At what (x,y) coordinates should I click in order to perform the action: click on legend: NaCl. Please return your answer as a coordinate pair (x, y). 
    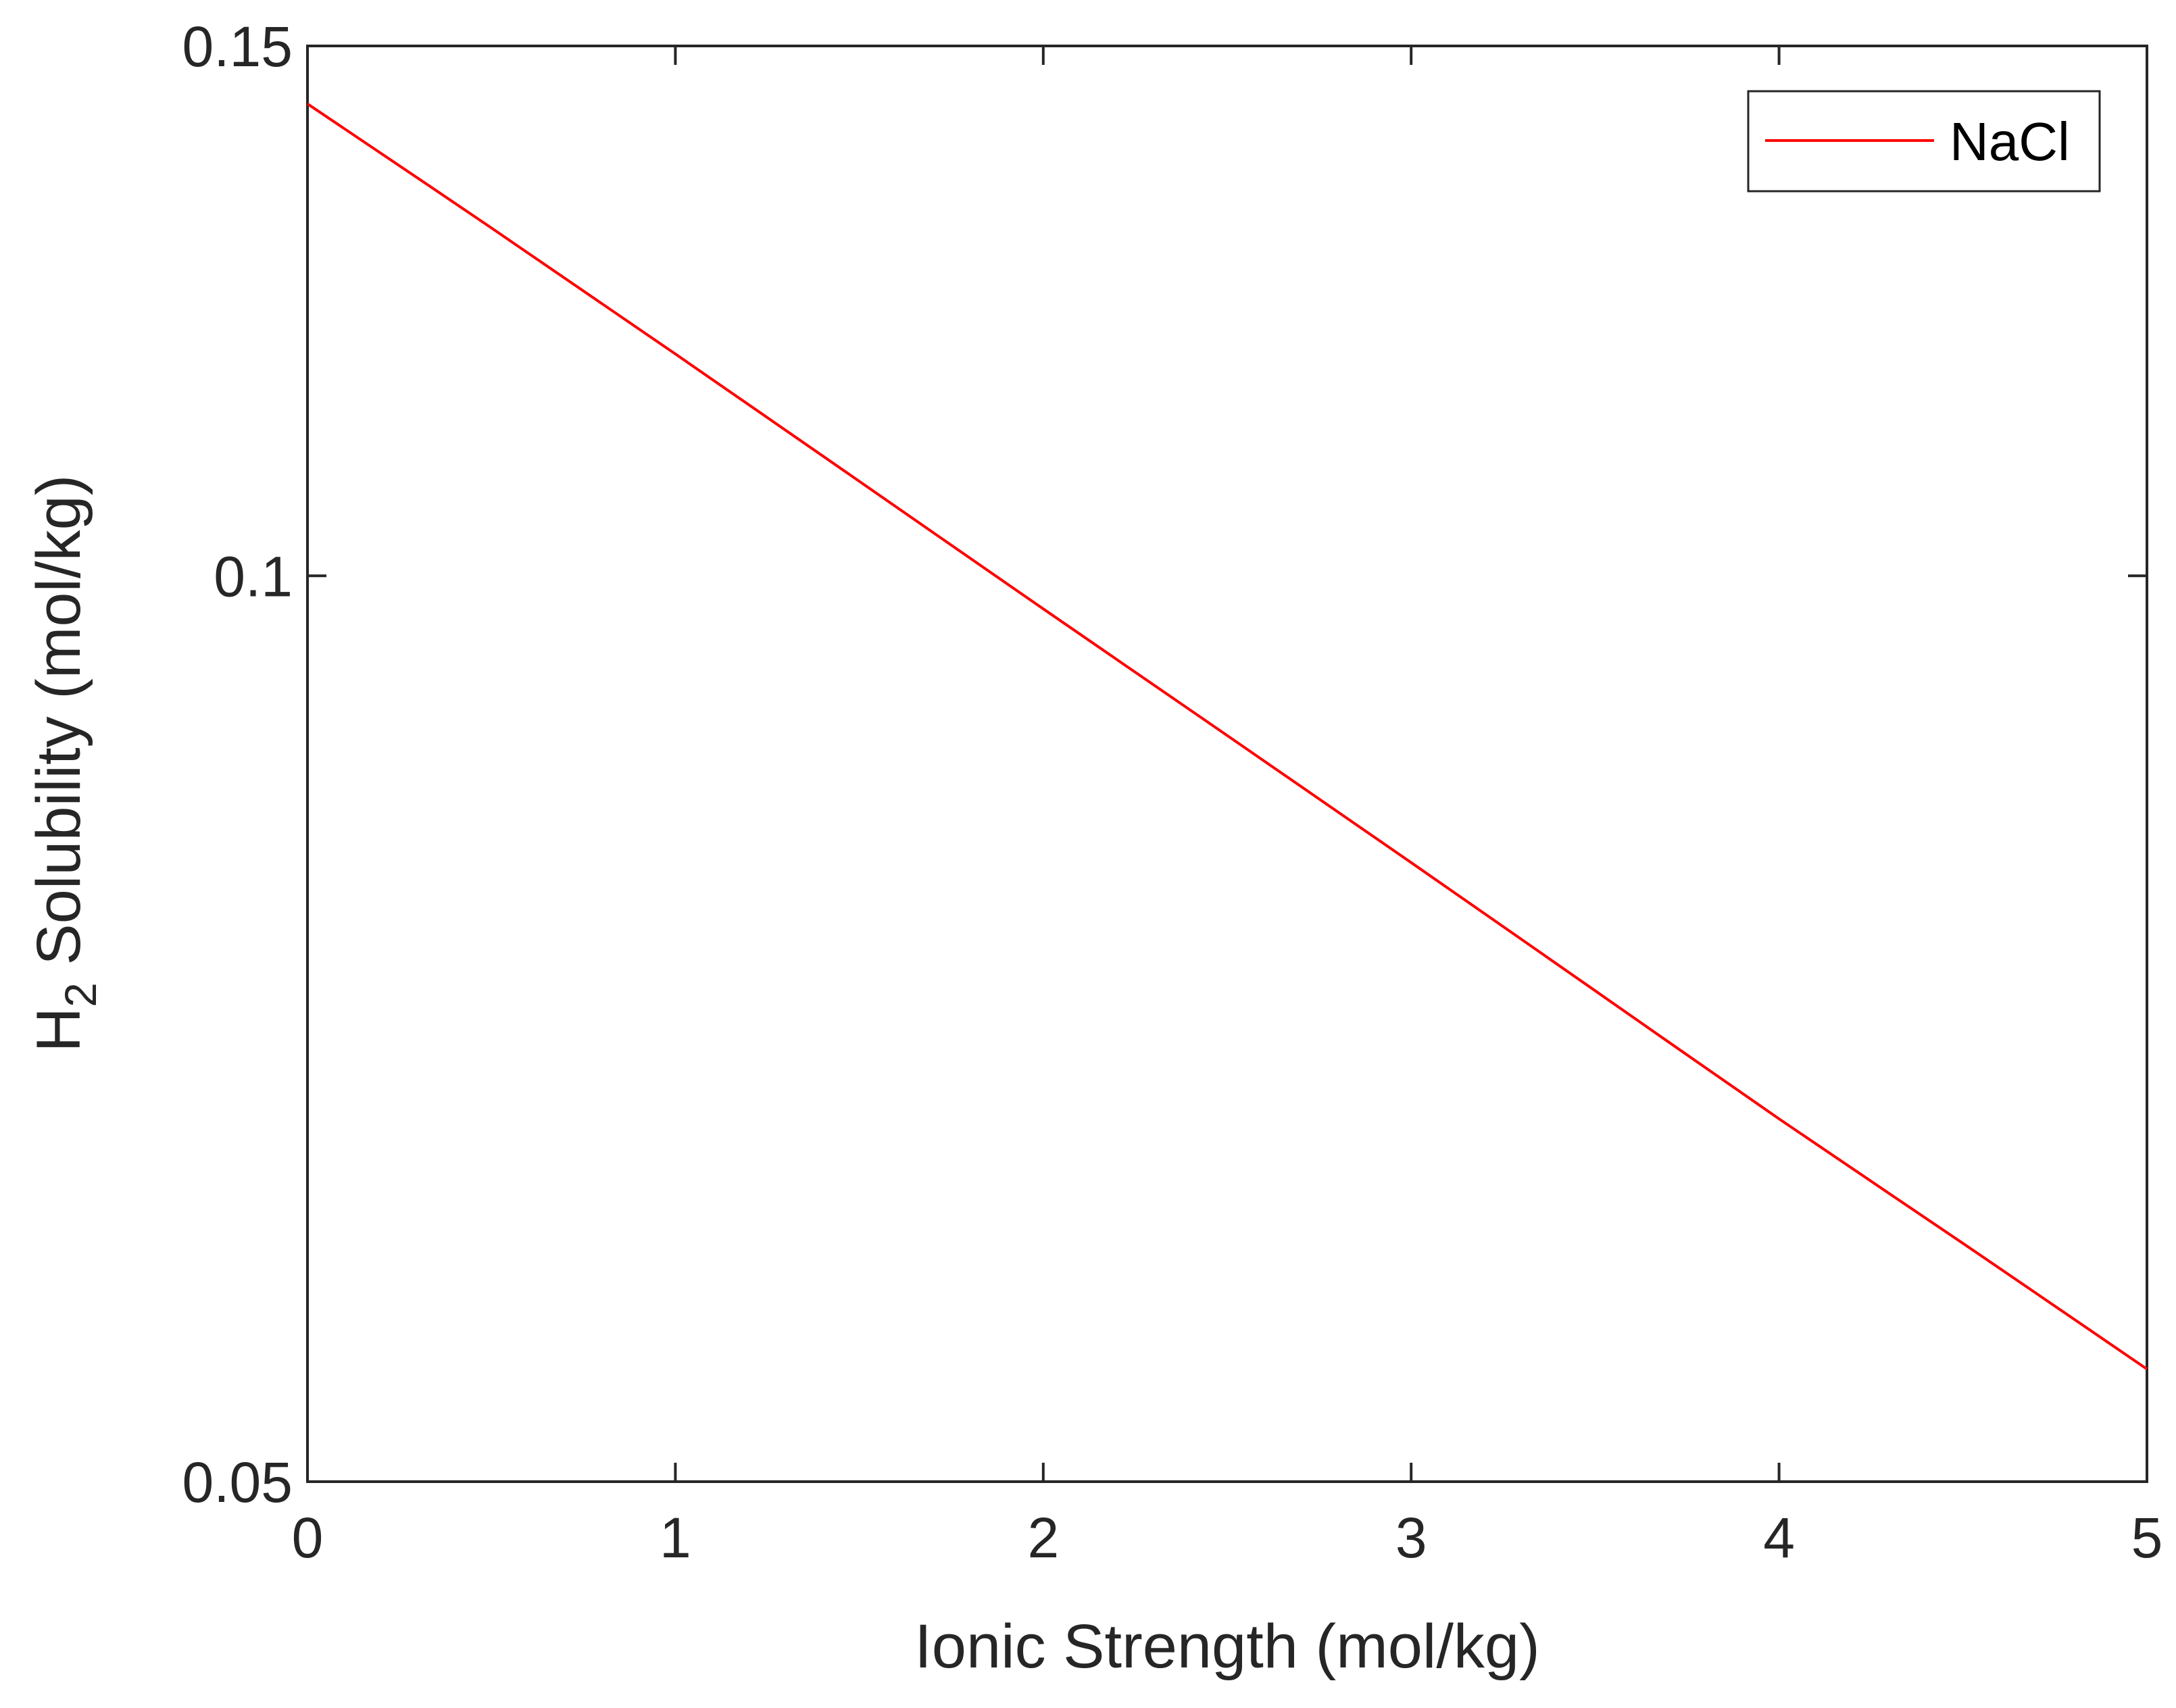
    Looking at the image, I should click on (1924, 142).